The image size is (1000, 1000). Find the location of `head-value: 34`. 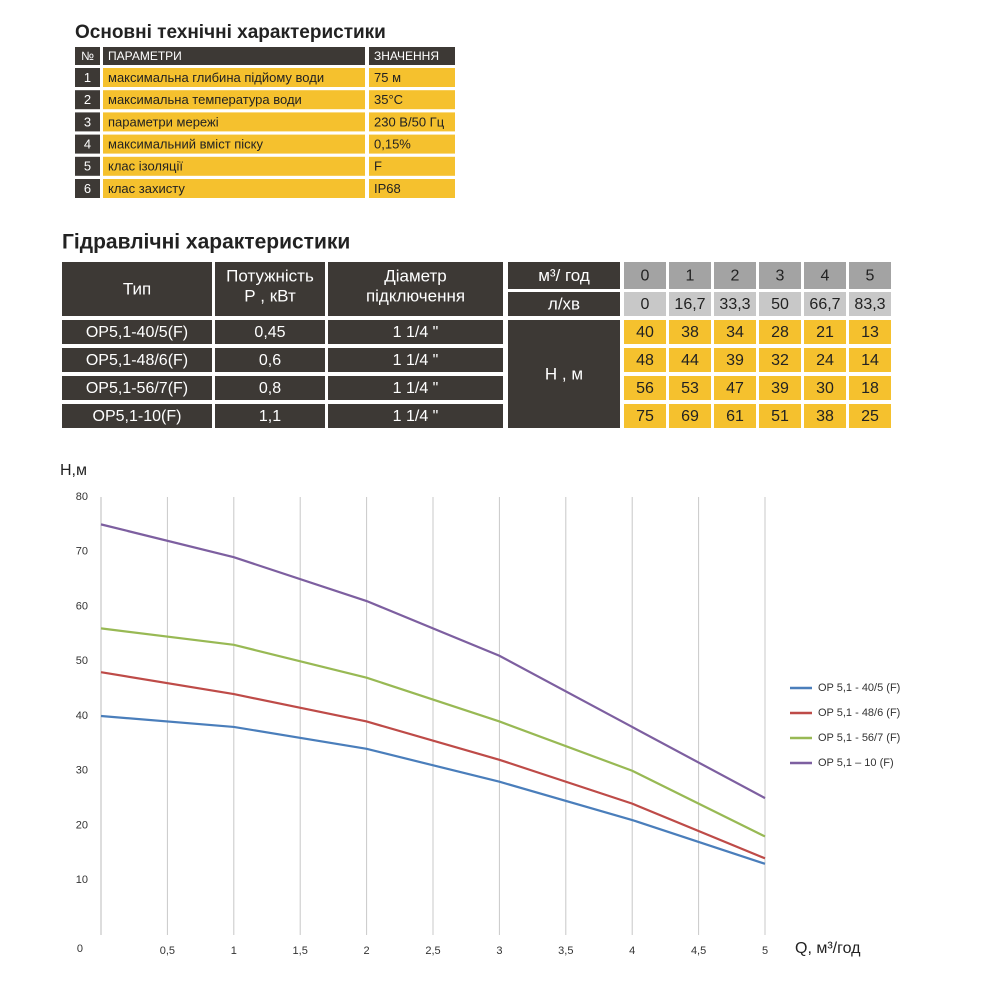

head-value: 34 is located at coordinates (735, 332).